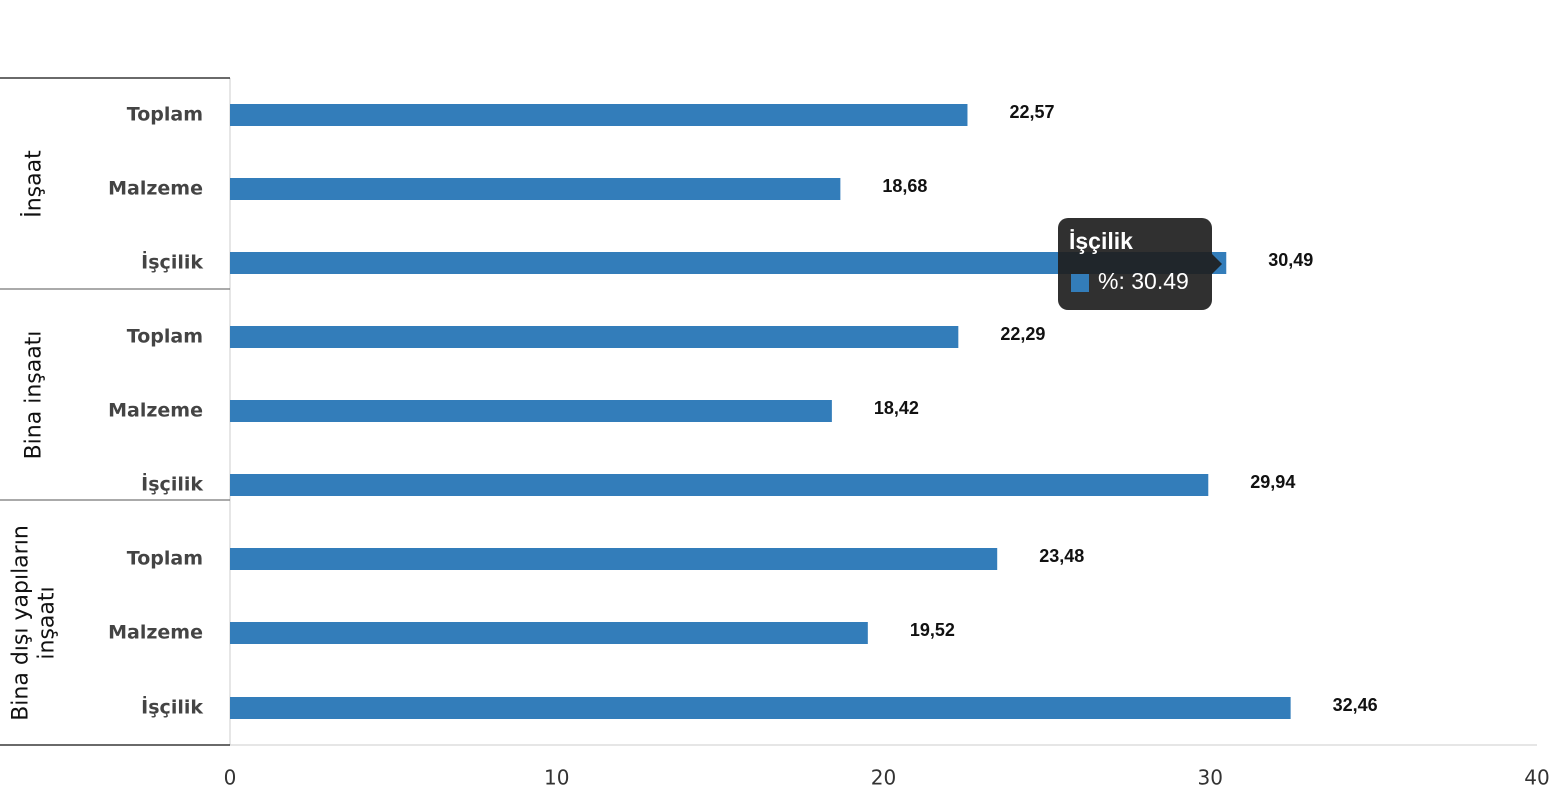  I want to click on x-tick-label: 40, so click(1536, 778).